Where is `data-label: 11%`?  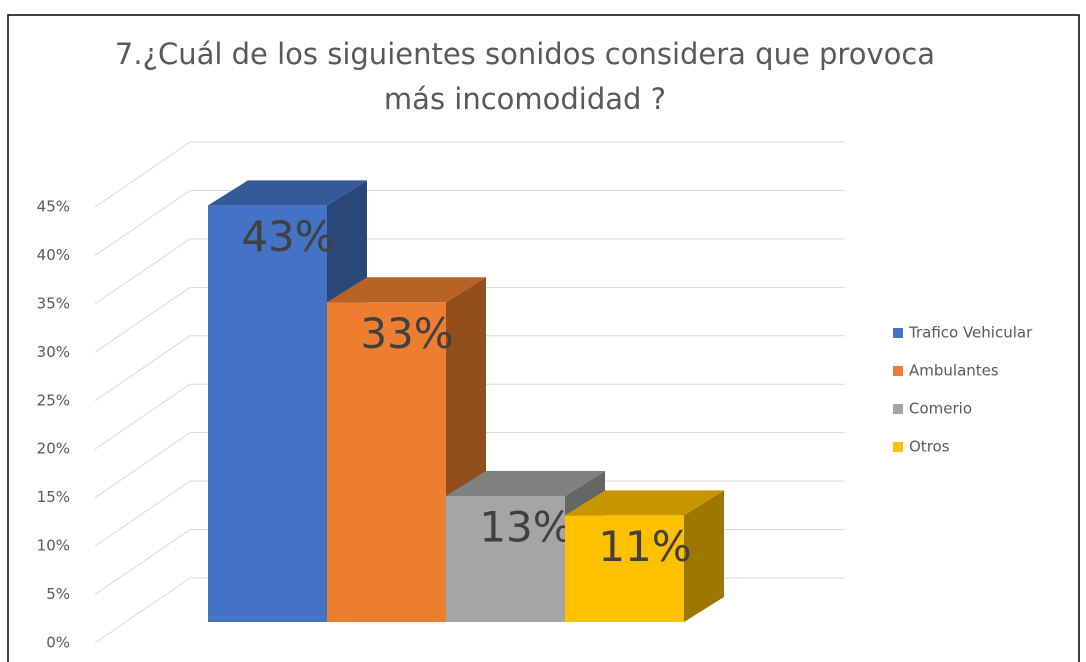 data-label: 11% is located at coordinates (644, 546).